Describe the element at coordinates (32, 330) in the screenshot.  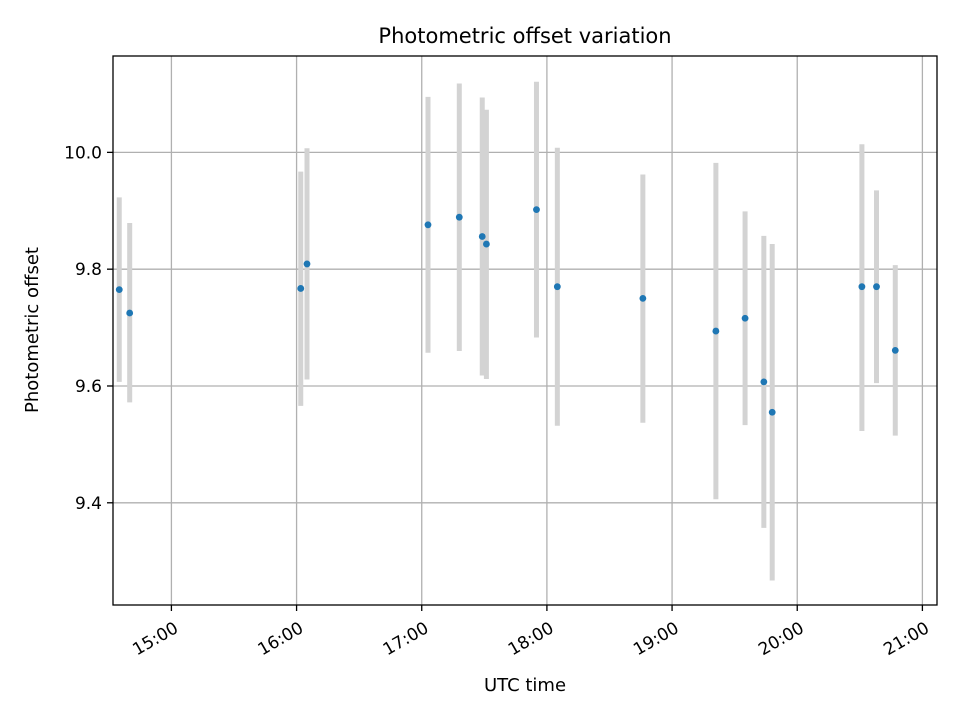
I see `y-axis-label: Photometric offset` at that location.